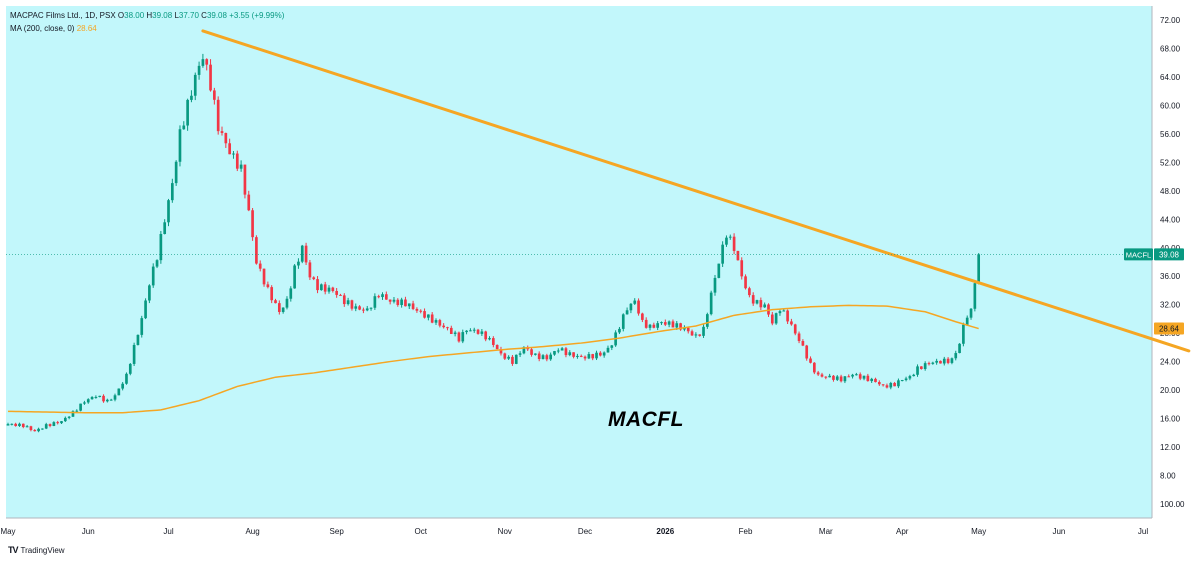  I want to click on last-price-value: 39.08, so click(1169, 254).